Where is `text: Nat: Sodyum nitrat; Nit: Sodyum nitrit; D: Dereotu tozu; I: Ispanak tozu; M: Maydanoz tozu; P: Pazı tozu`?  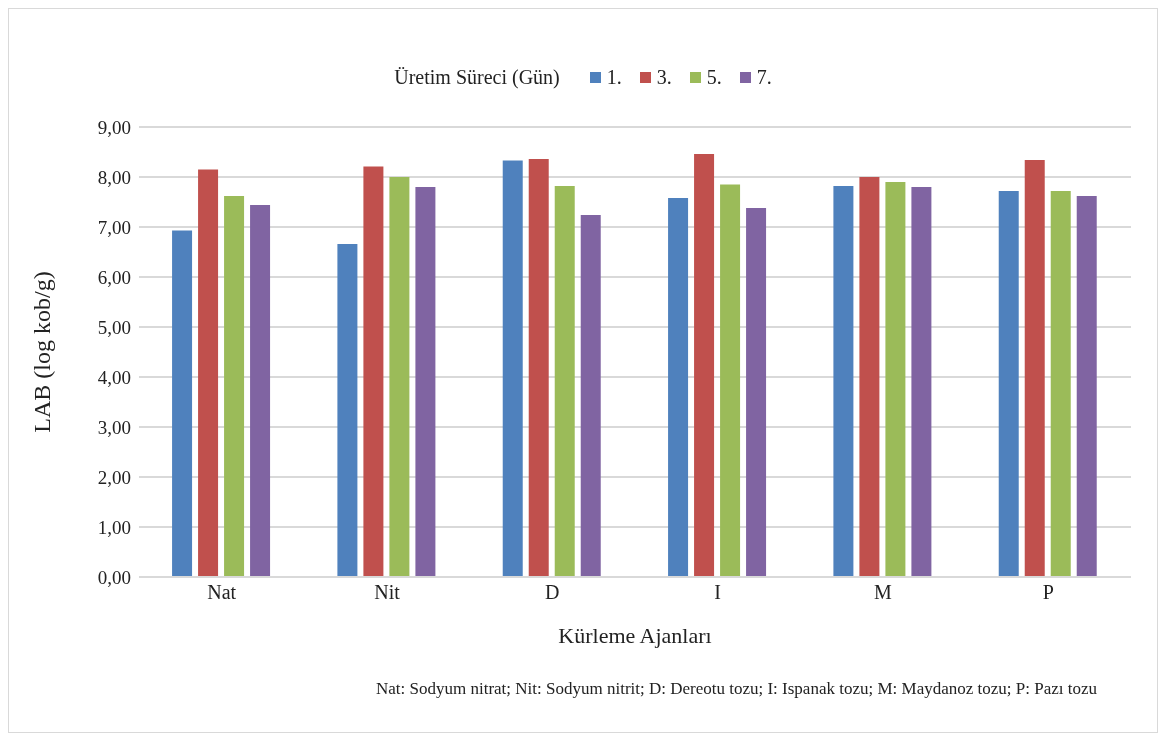
text: Nat: Sodyum nitrat; Nit: Sodyum nitrit; D: Dereotu tozu; I: Ispanak tozu; M: Maydanoz tozu; P: Pazı tozu is located at coordinates (736, 689).